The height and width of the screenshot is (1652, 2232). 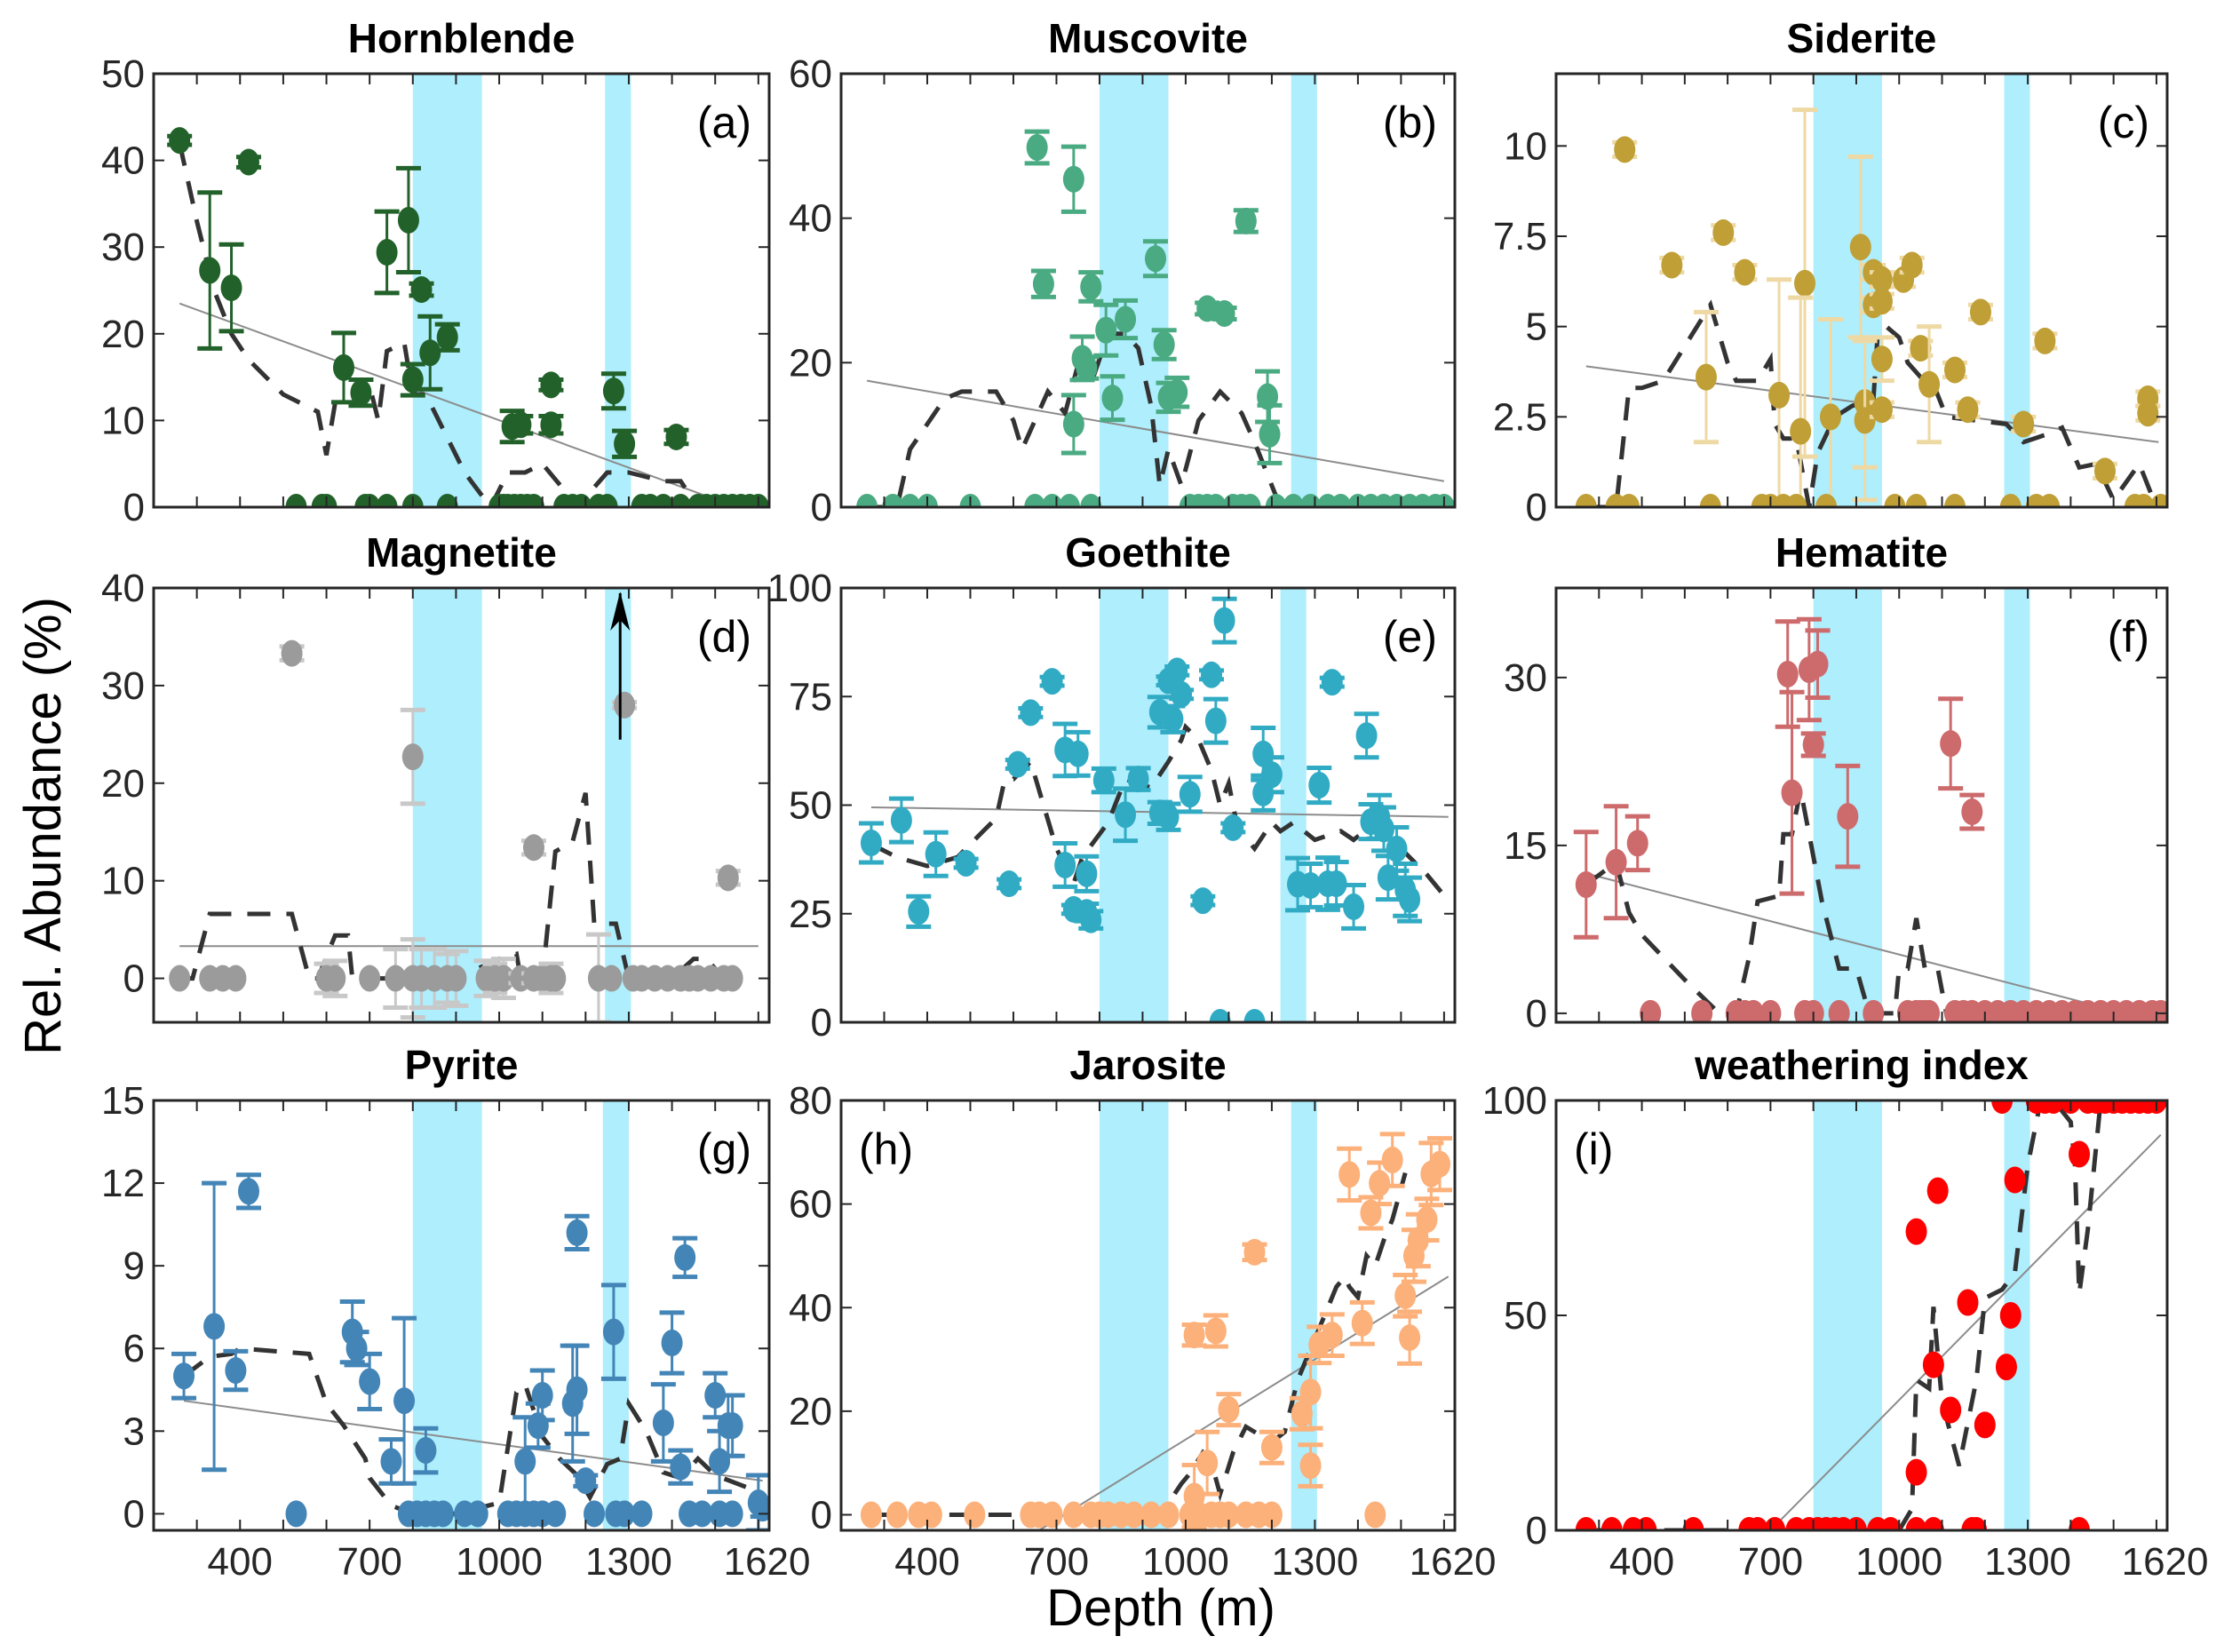 I want to click on x-tick-label: 700, so click(x=369, y=1562).